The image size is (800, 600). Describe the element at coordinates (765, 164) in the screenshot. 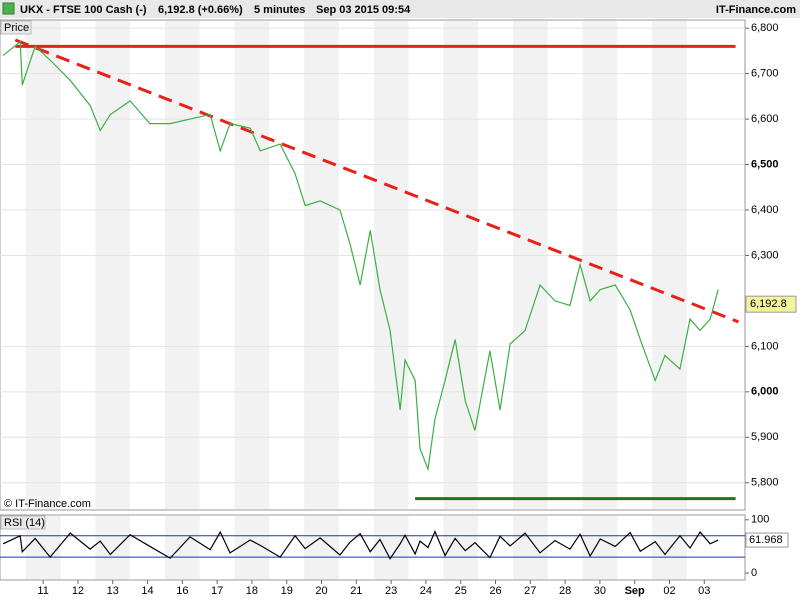

I see `y-tick-label: 6,500` at that location.